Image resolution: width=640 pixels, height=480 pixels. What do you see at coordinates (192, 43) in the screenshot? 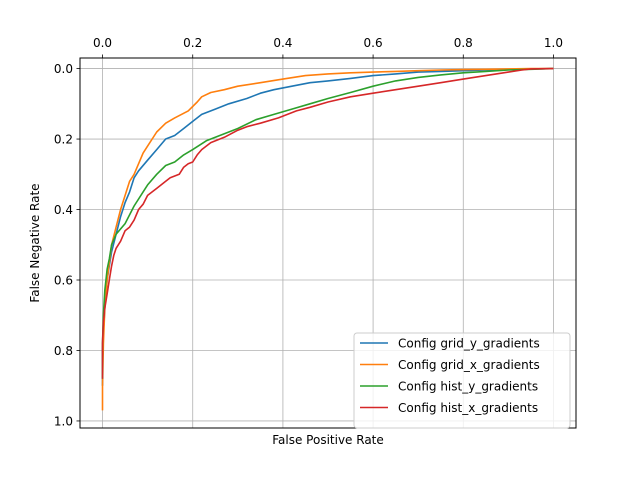
I see `x-tick-label: 0.2` at bounding box center [192, 43].